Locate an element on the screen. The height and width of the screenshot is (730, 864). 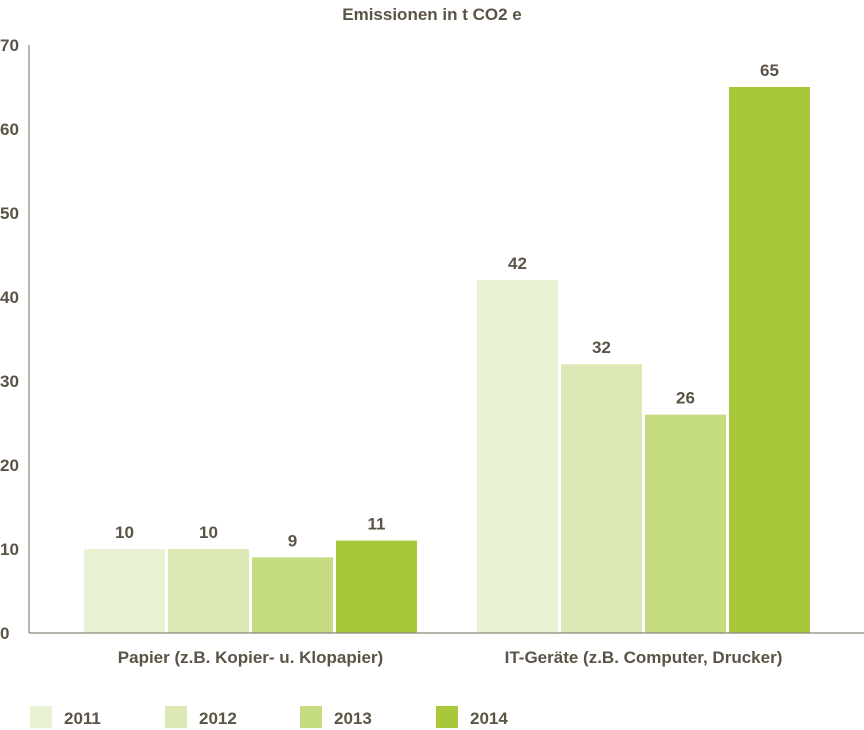
legend-swatch-2013 is located at coordinates (311, 717).